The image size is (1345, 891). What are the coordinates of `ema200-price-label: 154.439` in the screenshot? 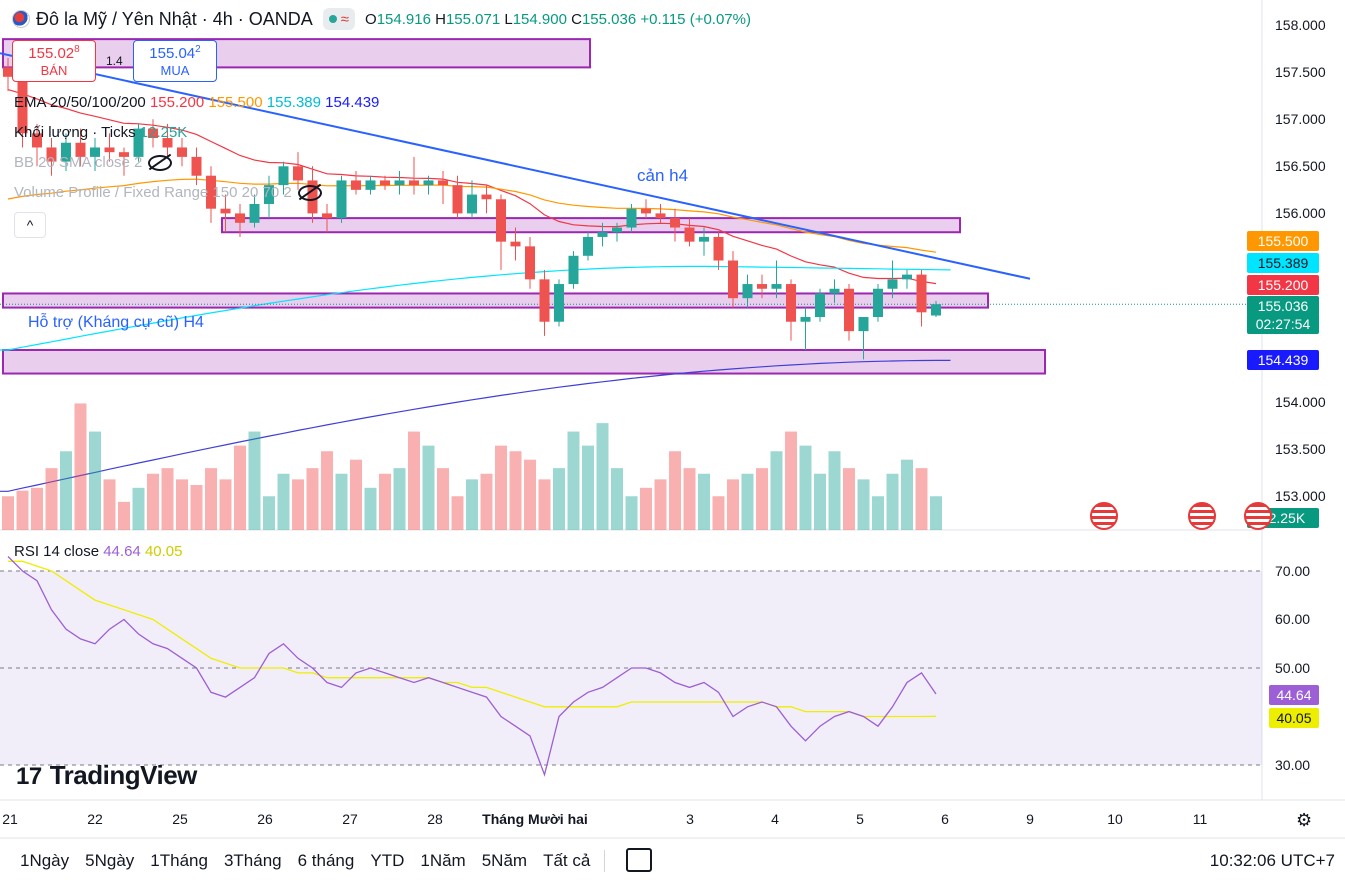 It's located at (1283, 360).